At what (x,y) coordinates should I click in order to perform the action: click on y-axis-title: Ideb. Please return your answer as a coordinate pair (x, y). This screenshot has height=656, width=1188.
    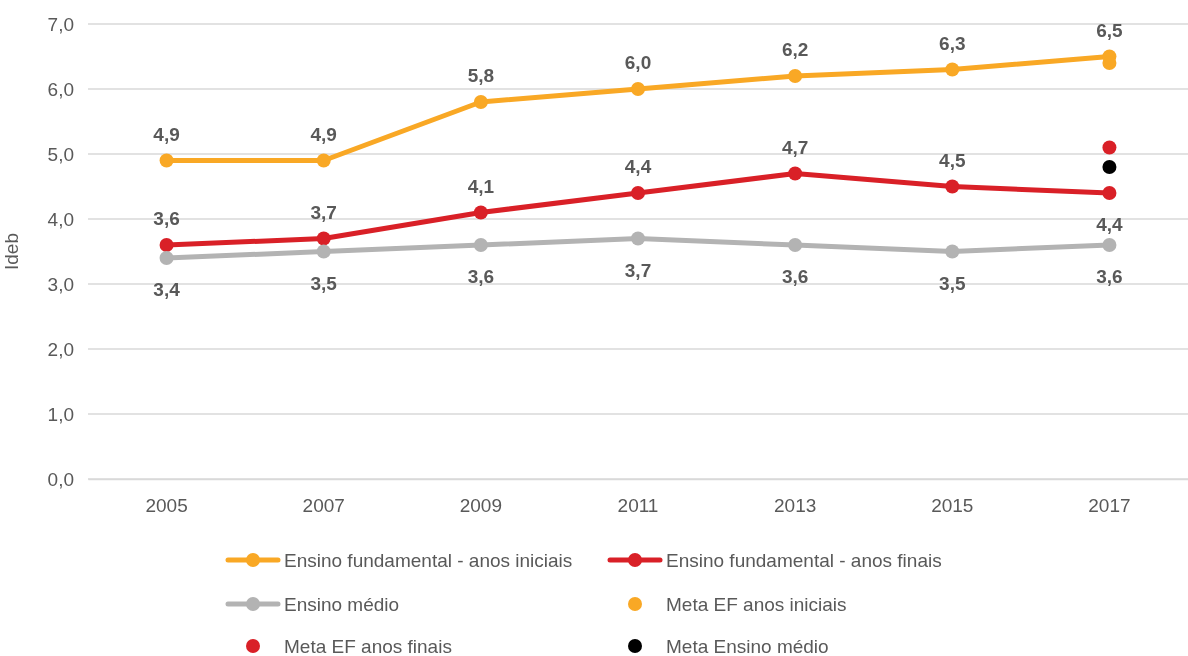
    Looking at the image, I should click on (11, 251).